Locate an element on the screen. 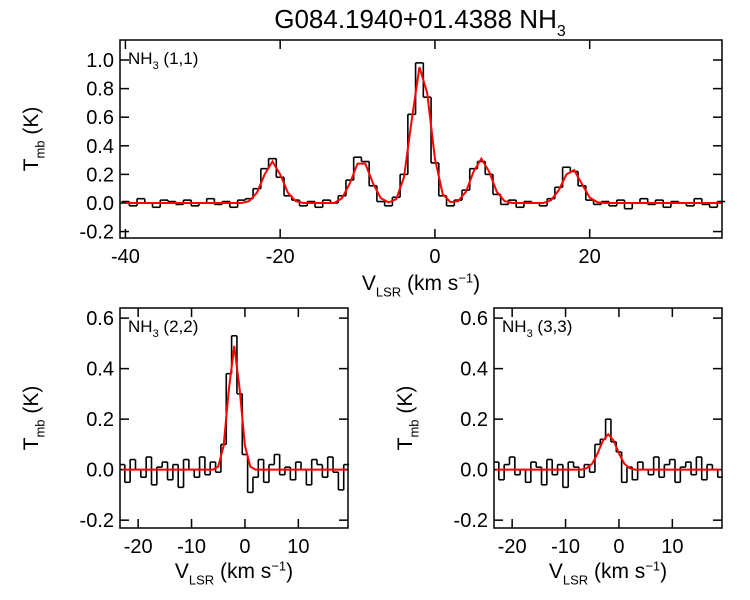  panel-label-part: (1,1) is located at coordinates (179, 58).